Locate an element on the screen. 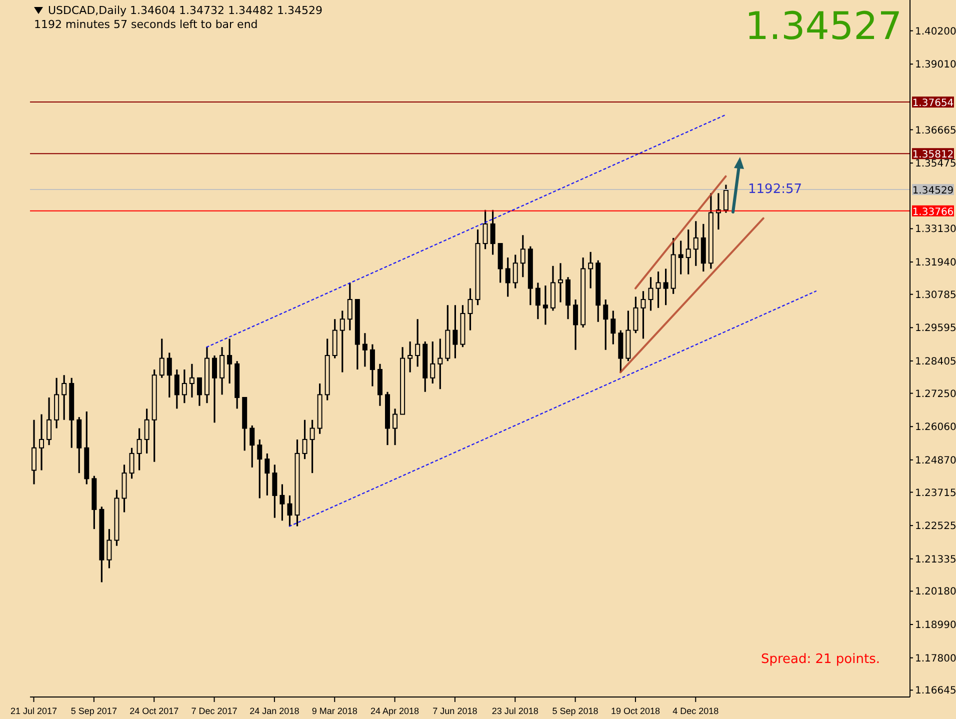  text: 1192 minutes 57 seconds left to bar end is located at coordinates (146, 25).